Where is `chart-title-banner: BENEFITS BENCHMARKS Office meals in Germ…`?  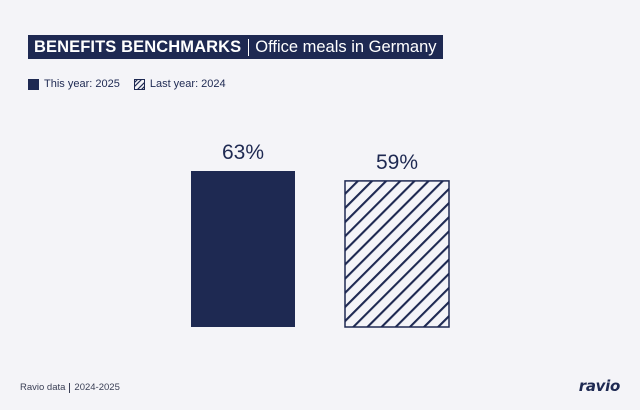 chart-title-banner: BENEFITS BENCHMARKS Office meals in Germ… is located at coordinates (235, 47).